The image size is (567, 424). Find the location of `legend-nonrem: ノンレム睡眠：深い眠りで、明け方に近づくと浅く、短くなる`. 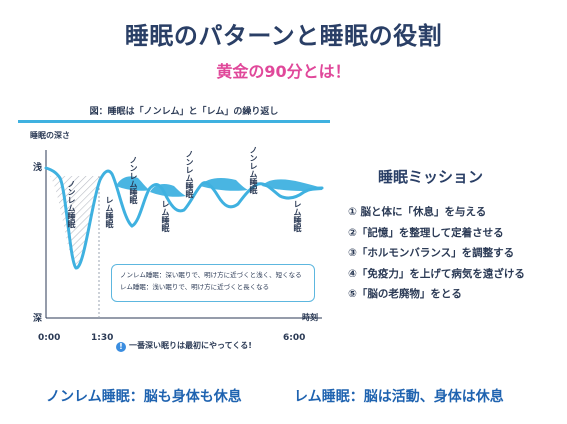

legend-nonrem: ノンレム睡眠：深い眠りで、明け方に近づくと浅く、短くなる is located at coordinates (211, 275).